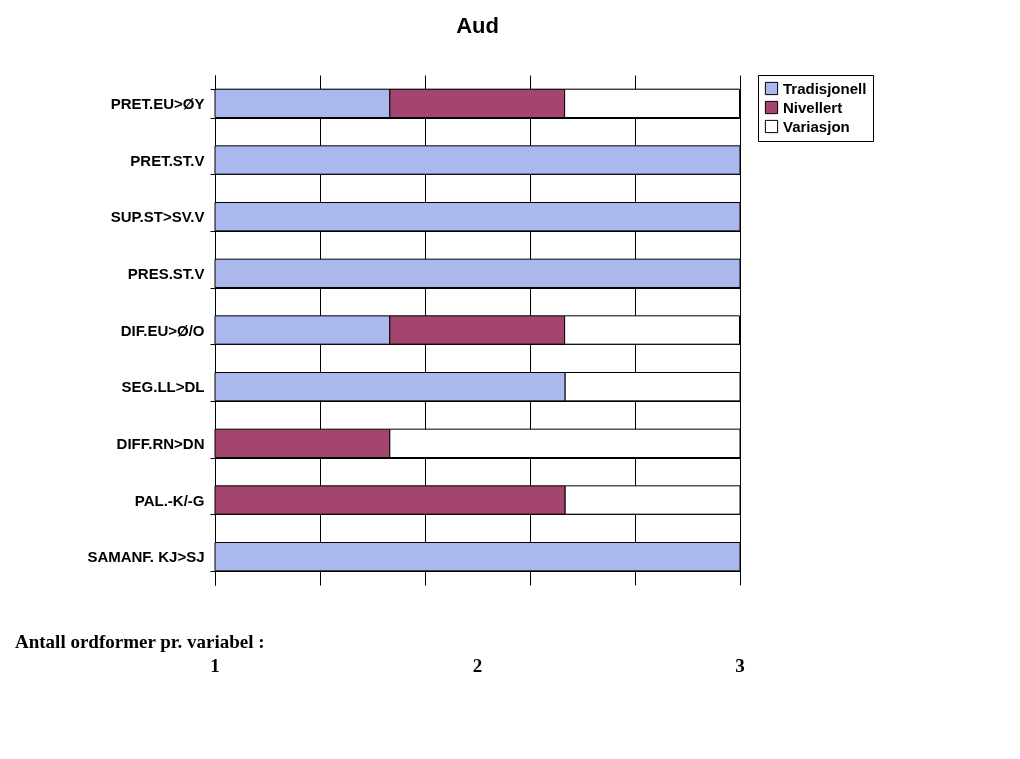 The height and width of the screenshot is (759, 1020). What do you see at coordinates (157, 103) in the screenshot?
I see `y-tick-label: PRET.EU>ØY` at bounding box center [157, 103].